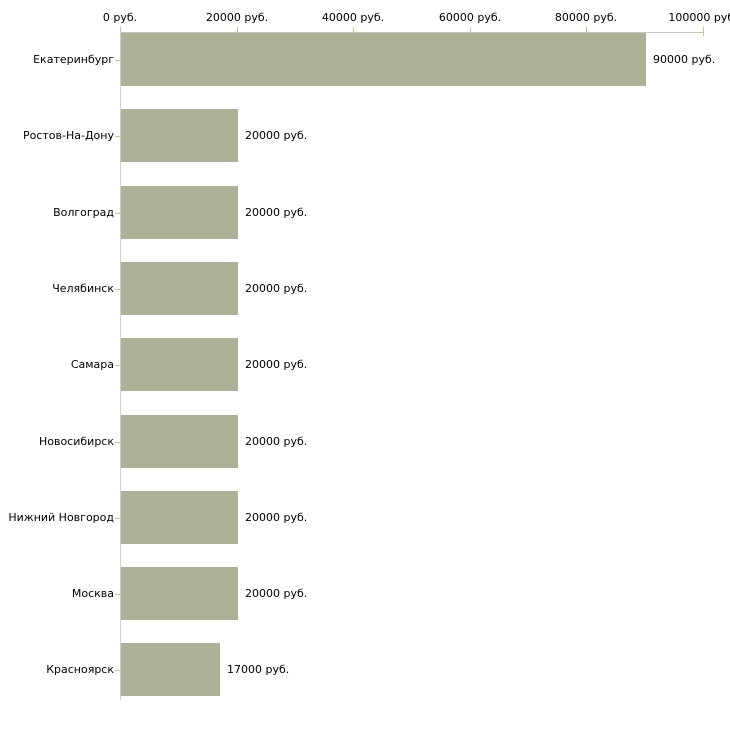  What do you see at coordinates (61, 517) in the screenshot?
I see `category-label: Нижний Новгород` at bounding box center [61, 517].